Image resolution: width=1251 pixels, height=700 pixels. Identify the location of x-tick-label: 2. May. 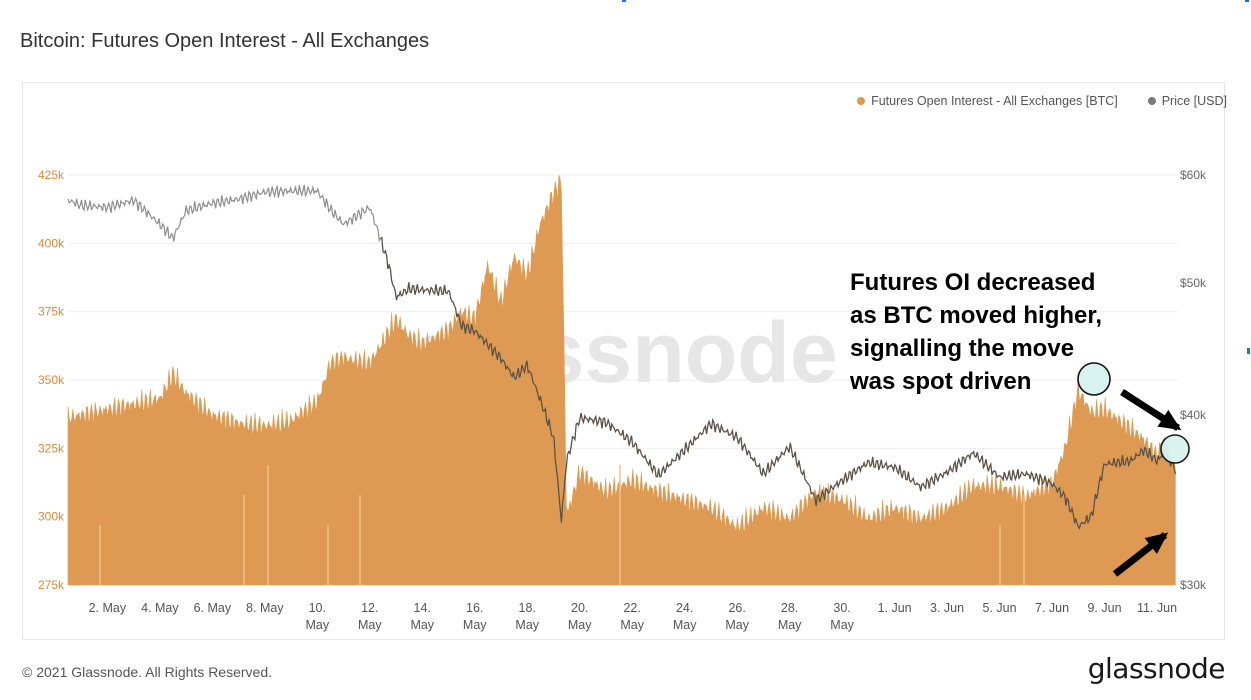
(108, 608).